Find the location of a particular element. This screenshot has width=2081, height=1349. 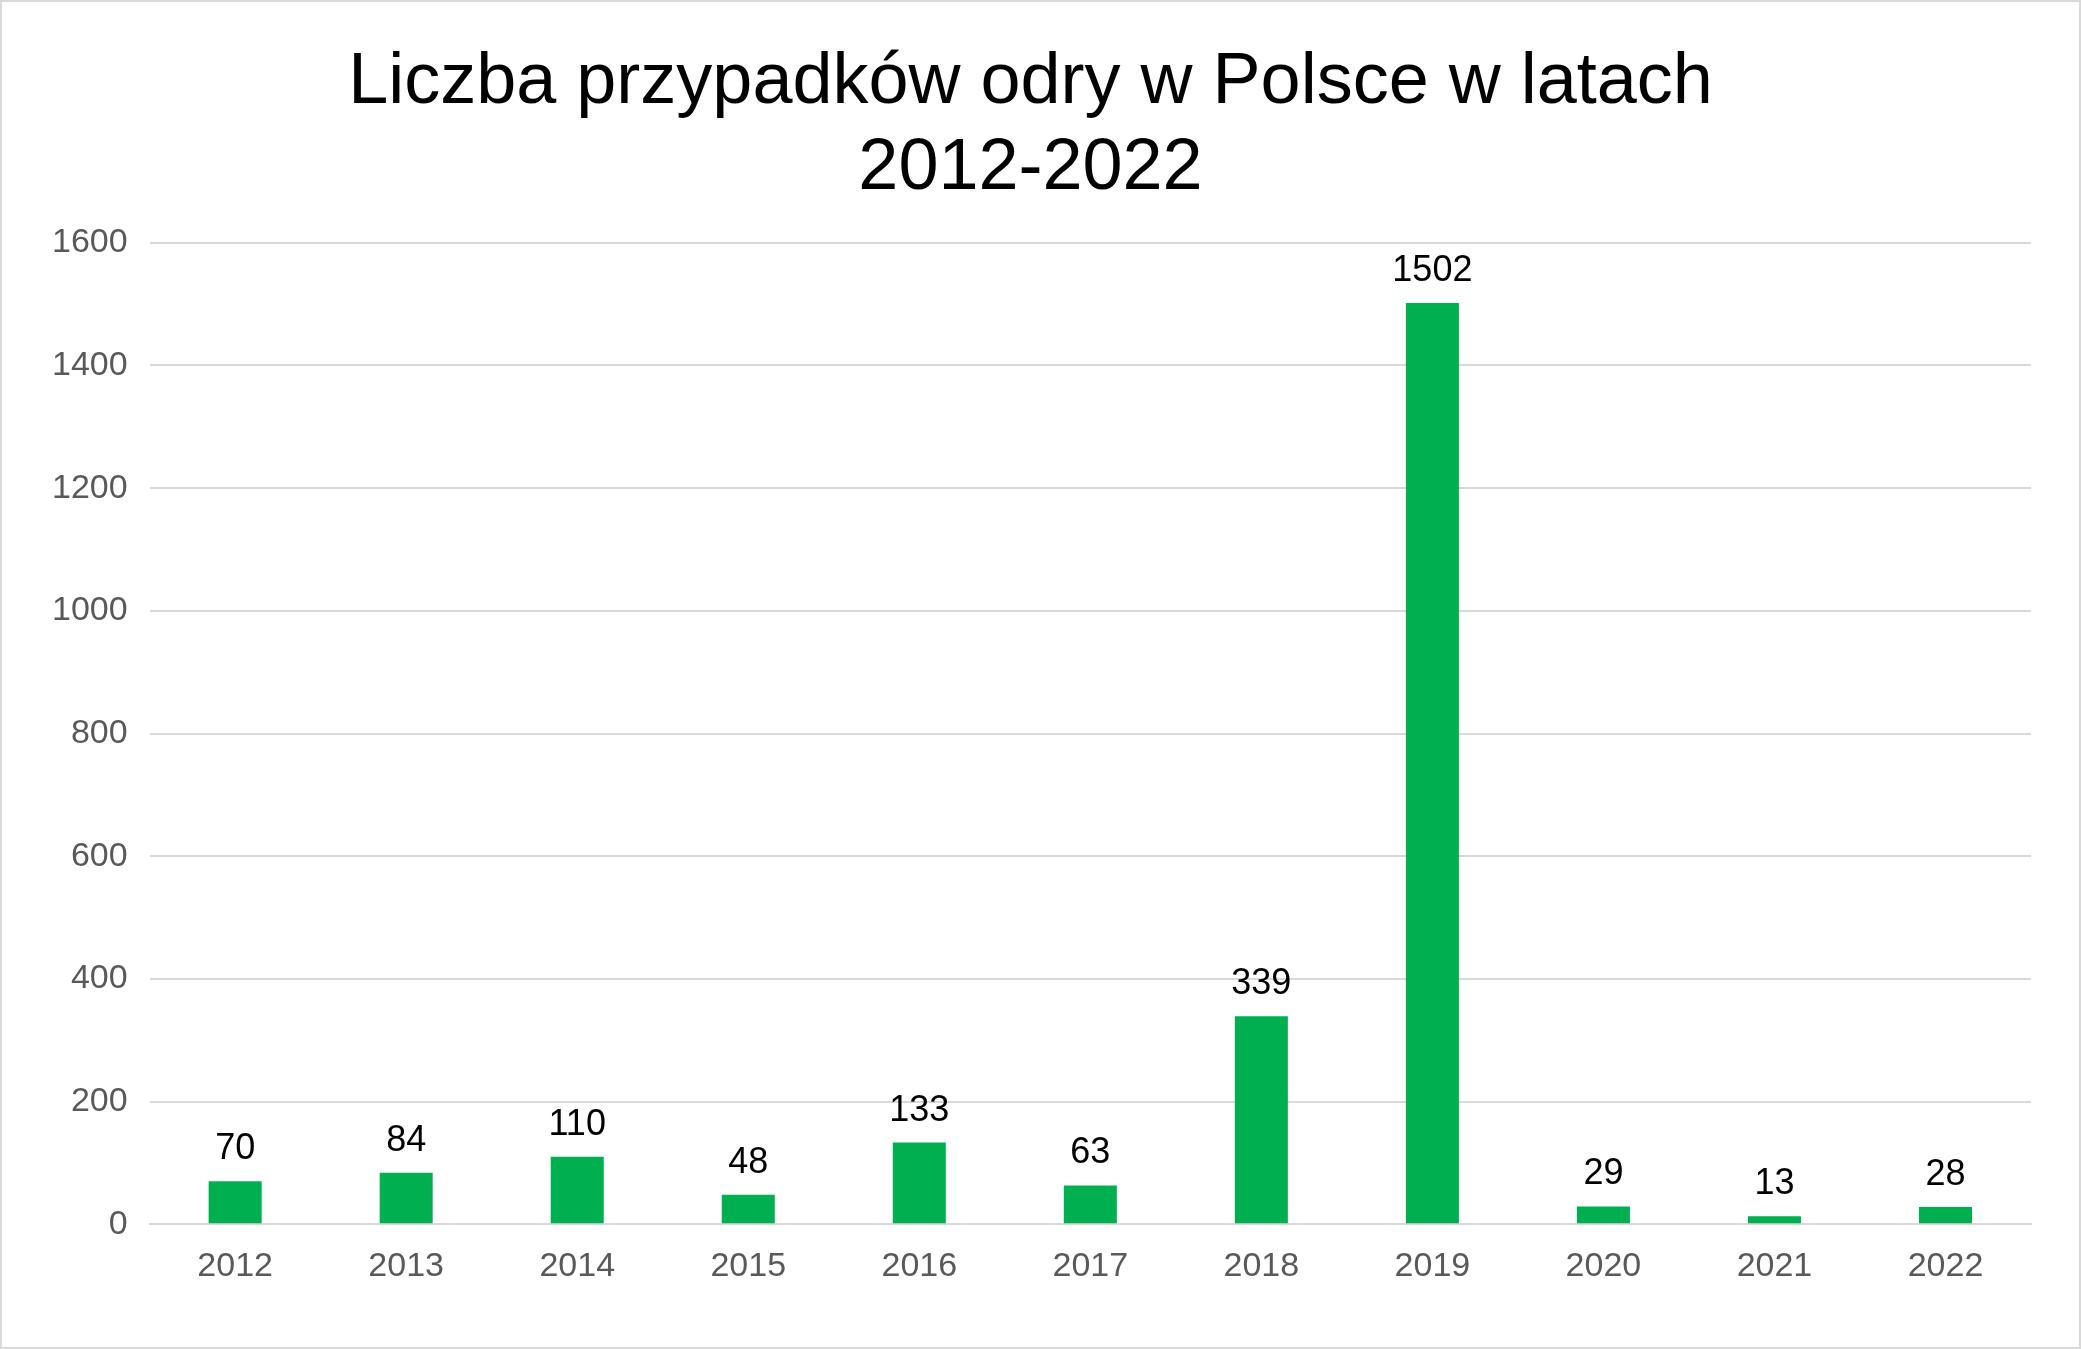

x-tick-label: 2022 is located at coordinates (1945, 1263).